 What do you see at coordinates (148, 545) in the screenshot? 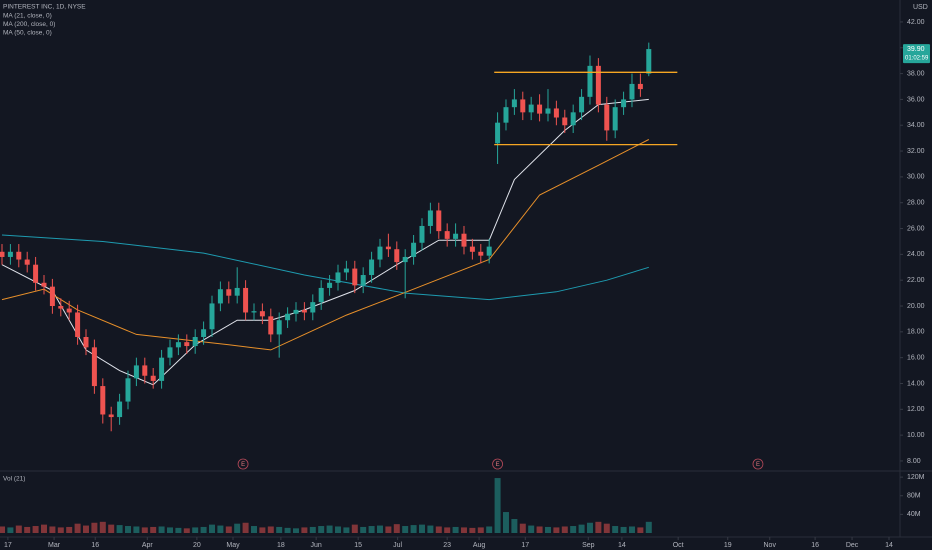
I see `x-tick-label: Apr` at bounding box center [148, 545].